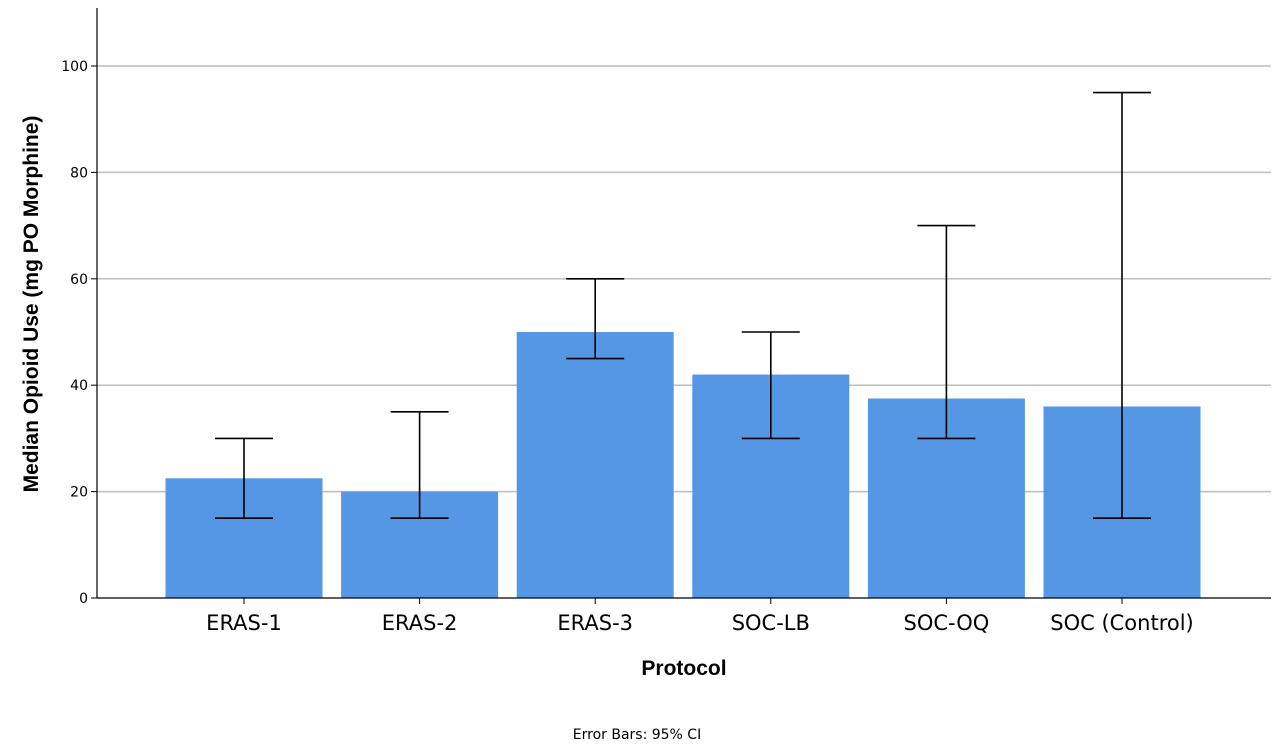  What do you see at coordinates (420, 623) in the screenshot?
I see `x-tick-label: ERAS-2` at bounding box center [420, 623].